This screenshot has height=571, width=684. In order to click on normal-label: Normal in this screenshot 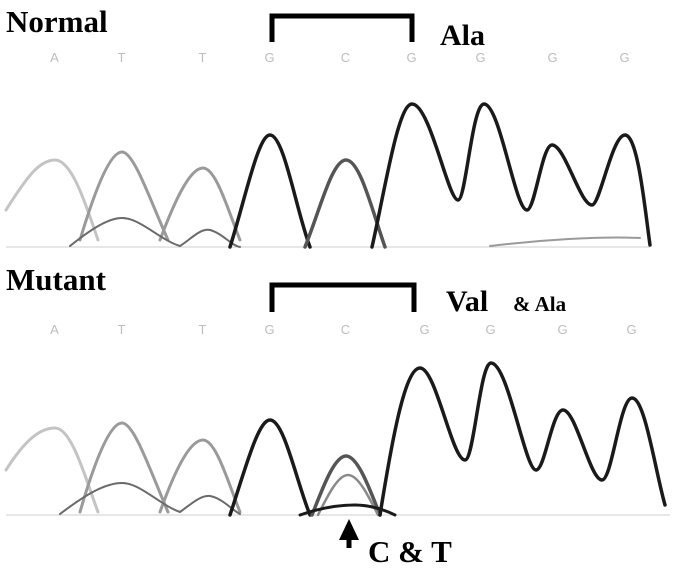, I will do `click(57, 21)`.